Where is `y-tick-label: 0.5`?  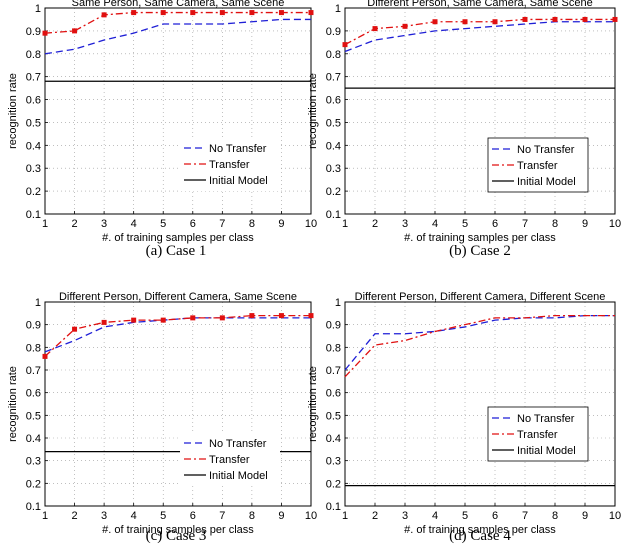 y-tick-label: 0.5 is located at coordinates (333, 123).